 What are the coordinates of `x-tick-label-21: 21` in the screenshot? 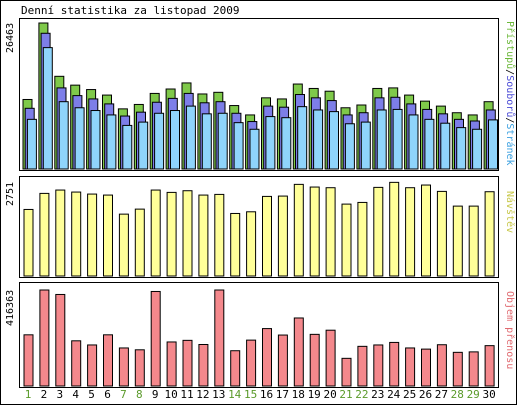 It's located at (346, 394).